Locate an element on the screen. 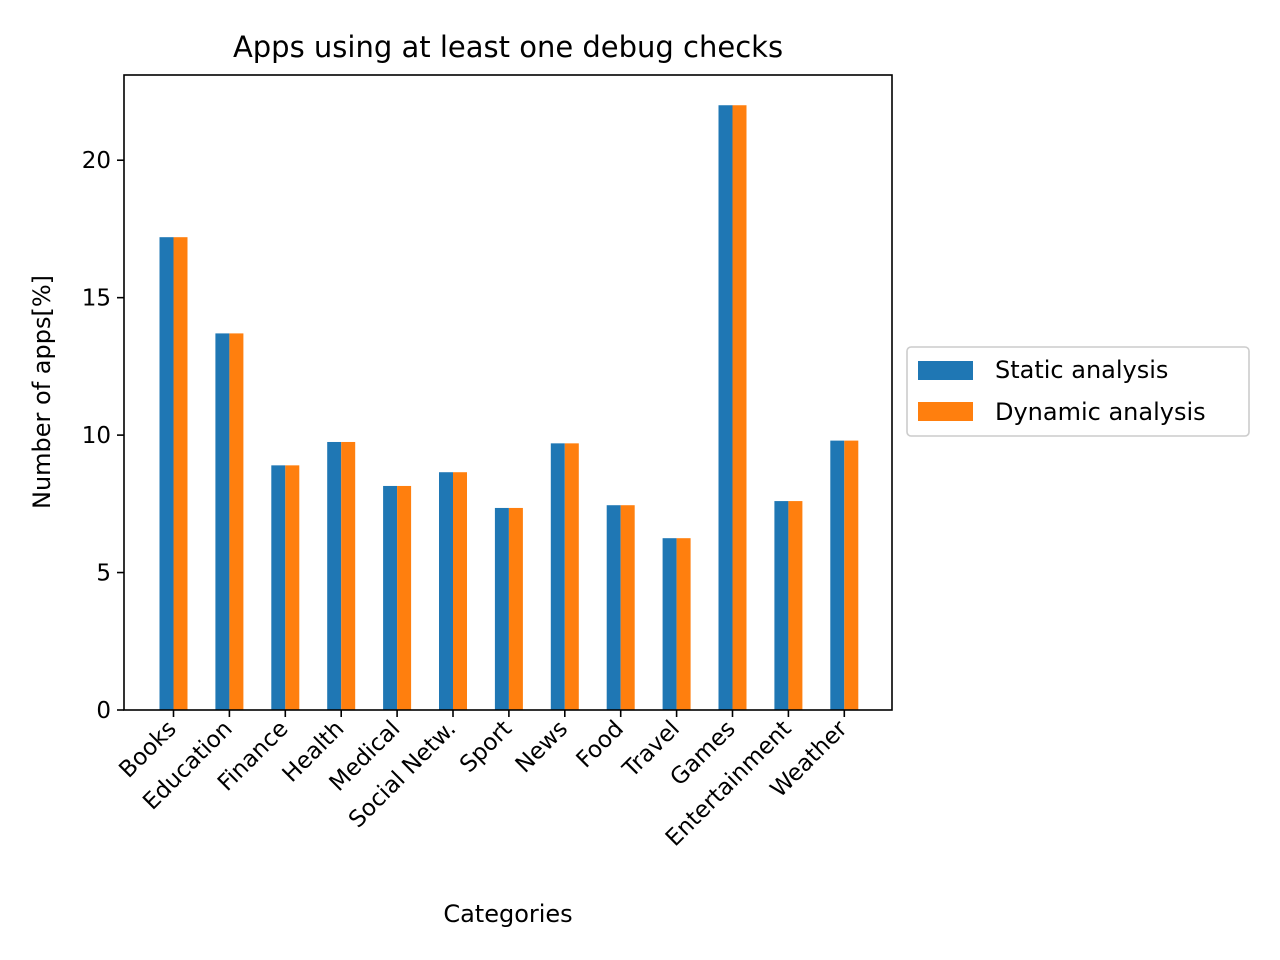 The height and width of the screenshot is (960, 1280). bar-static-analysis-finance is located at coordinates (278, 587).